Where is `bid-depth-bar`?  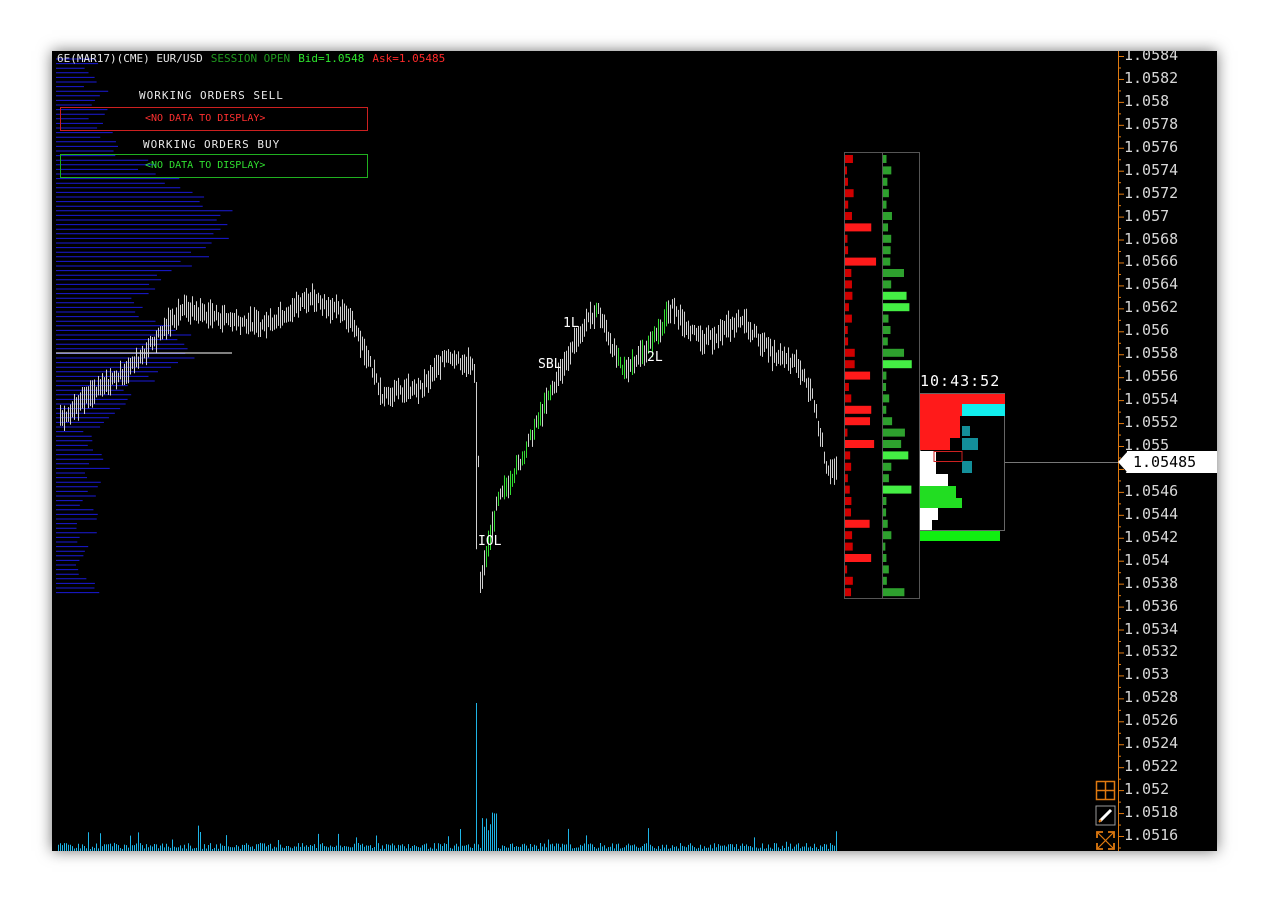
bid-depth-bar is located at coordinates (967, 467).